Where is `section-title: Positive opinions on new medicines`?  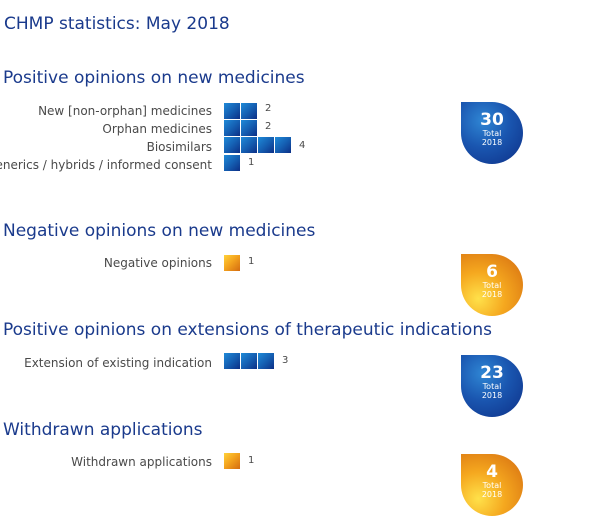
section-title: Positive opinions on new medicines is located at coordinates (154, 78).